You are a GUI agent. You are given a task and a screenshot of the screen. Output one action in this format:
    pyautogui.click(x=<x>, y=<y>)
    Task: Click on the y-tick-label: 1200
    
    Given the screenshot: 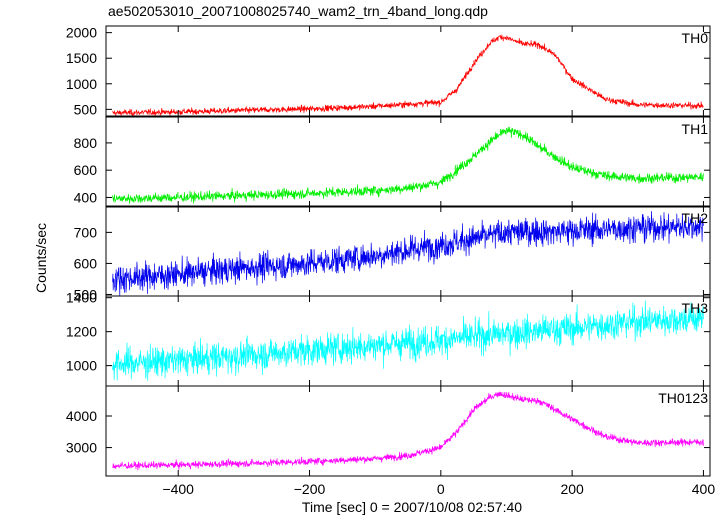 What is the action you would take?
    pyautogui.click(x=81, y=332)
    